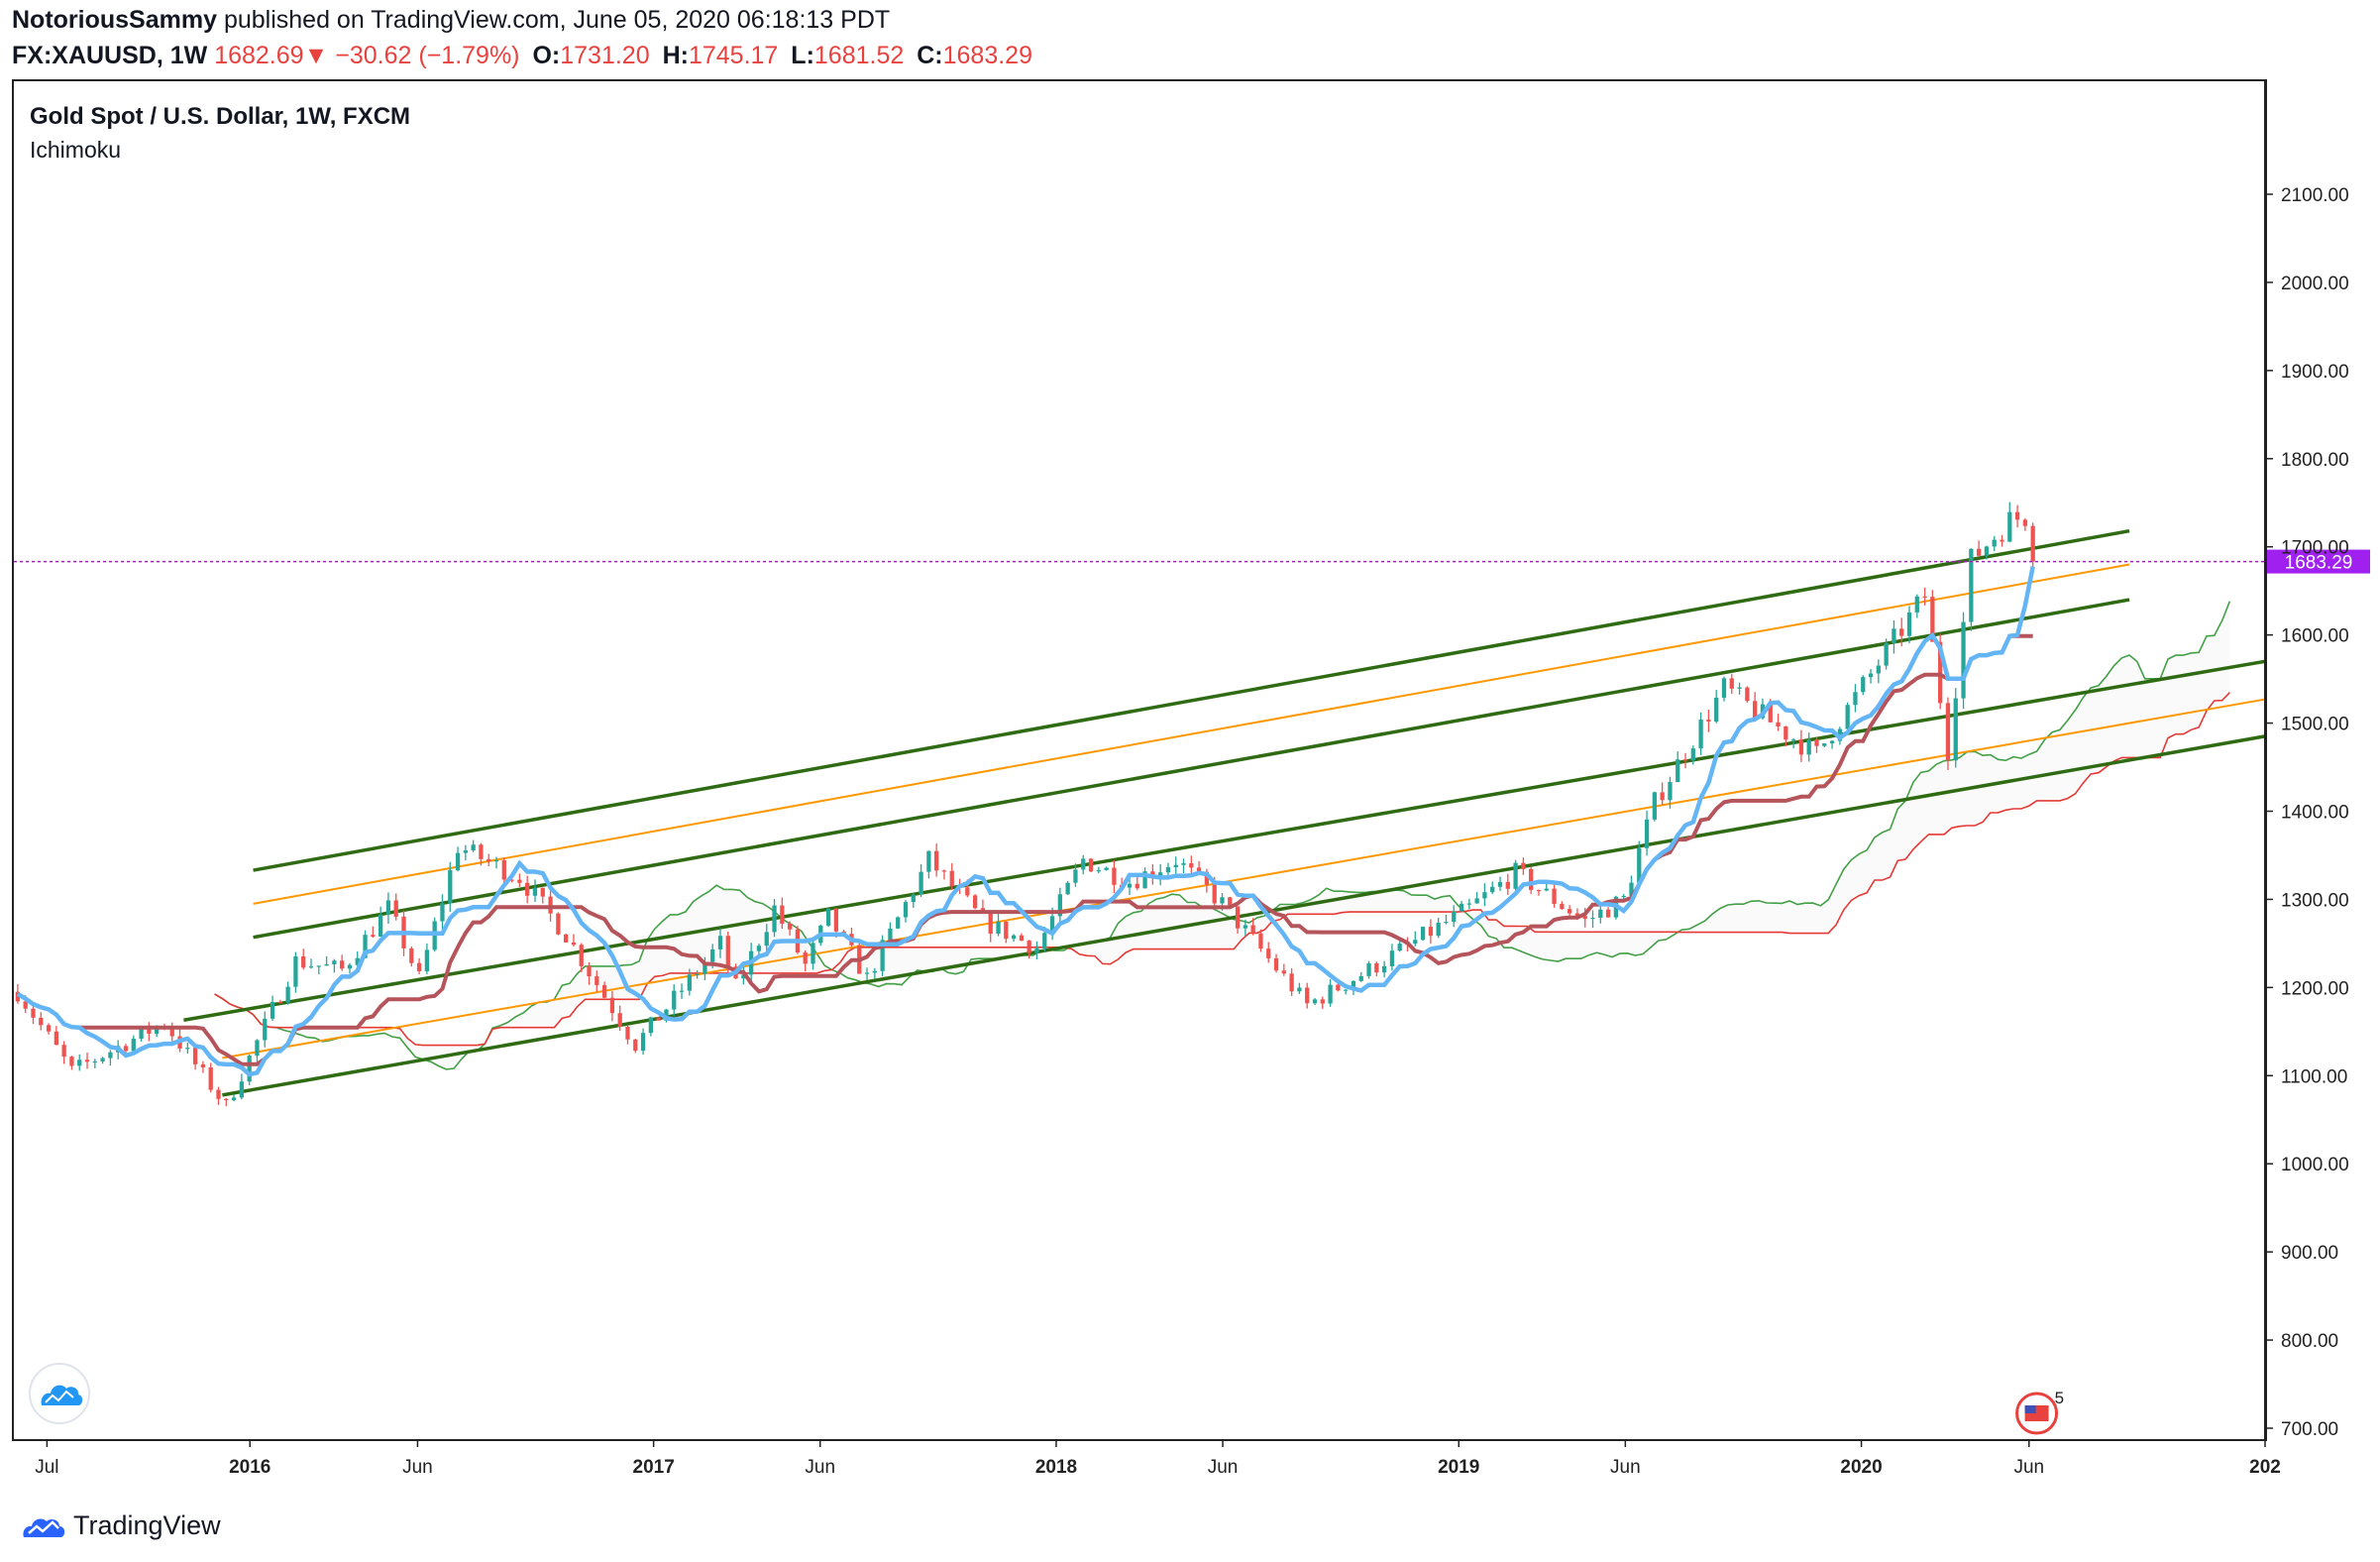 This screenshot has height=1562, width=2380. Describe the element at coordinates (114, 20) in the screenshot. I see `author-name: NotoriousSammy` at that location.